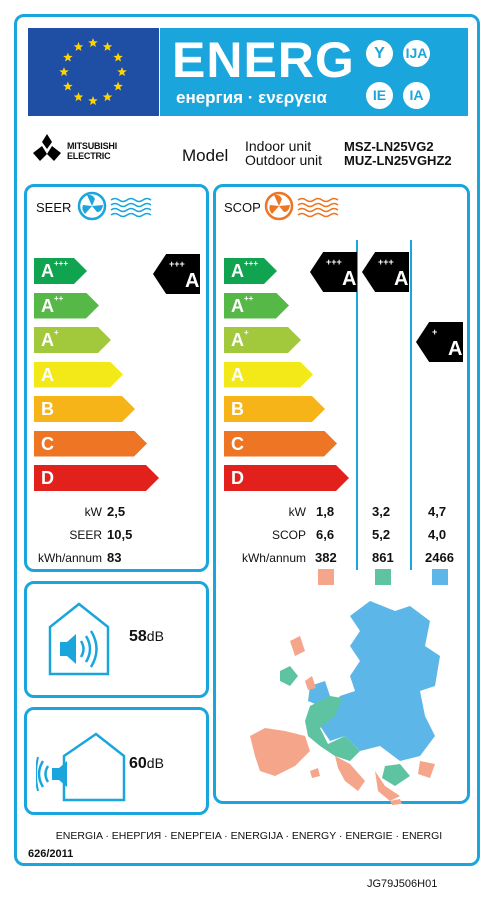 This screenshot has height=901, width=498. Describe the element at coordinates (274, 409) in the screenshot. I see `scop-class-bar: B` at that location.